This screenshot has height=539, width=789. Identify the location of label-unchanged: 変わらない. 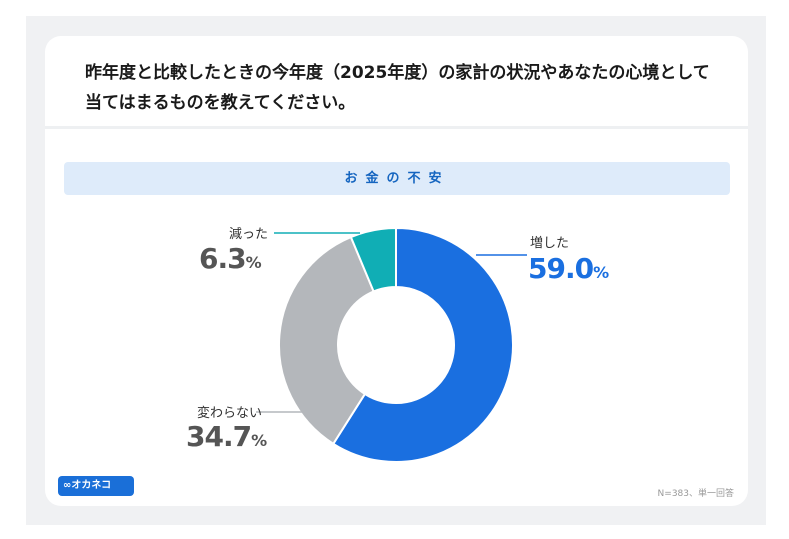
(230, 413).